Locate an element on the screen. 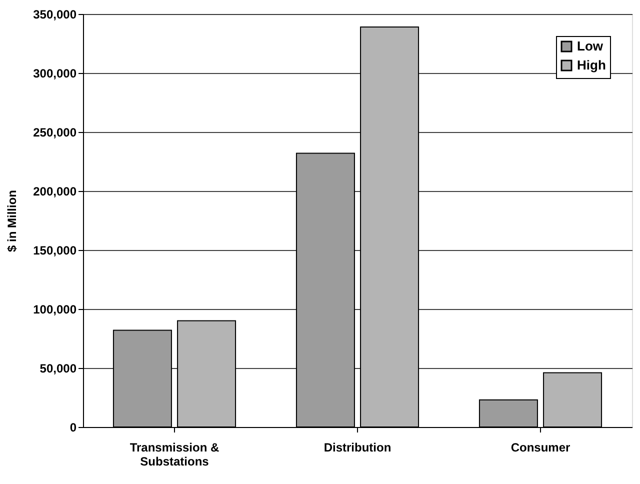  y-tick-label: 200,000 is located at coordinates (55, 191).